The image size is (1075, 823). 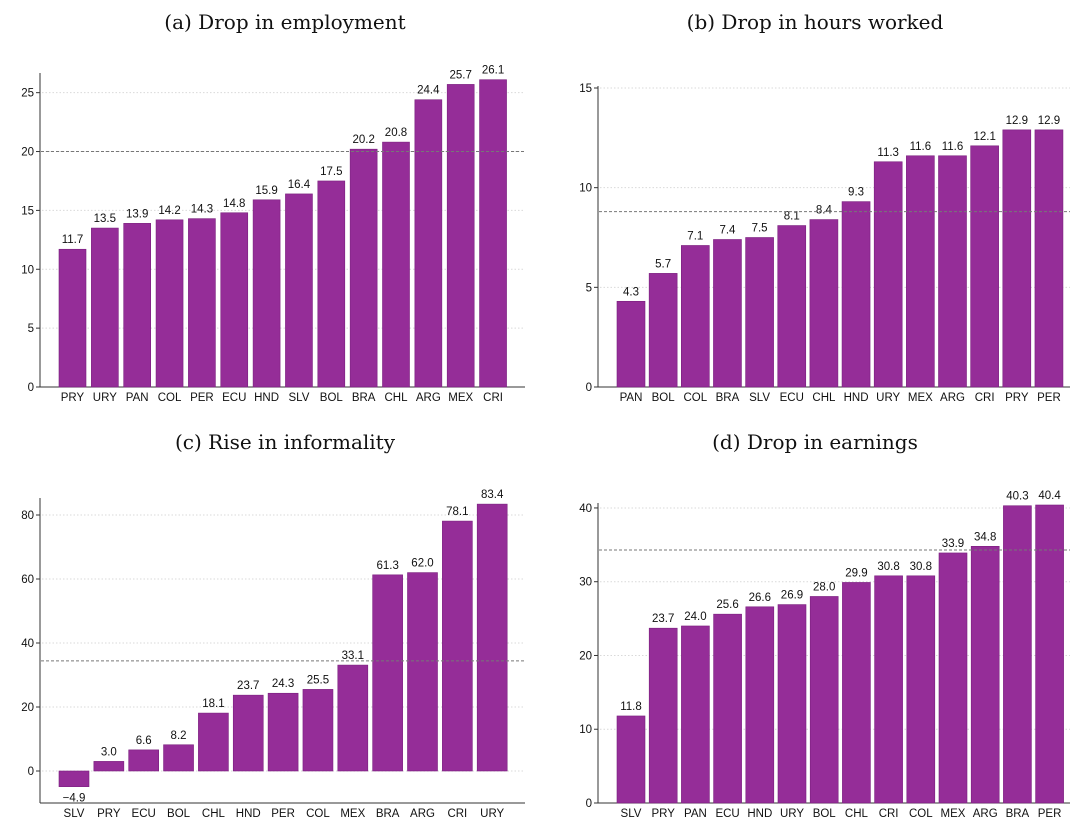 I want to click on panel-a-data-label: 20.2, so click(x=363, y=140).